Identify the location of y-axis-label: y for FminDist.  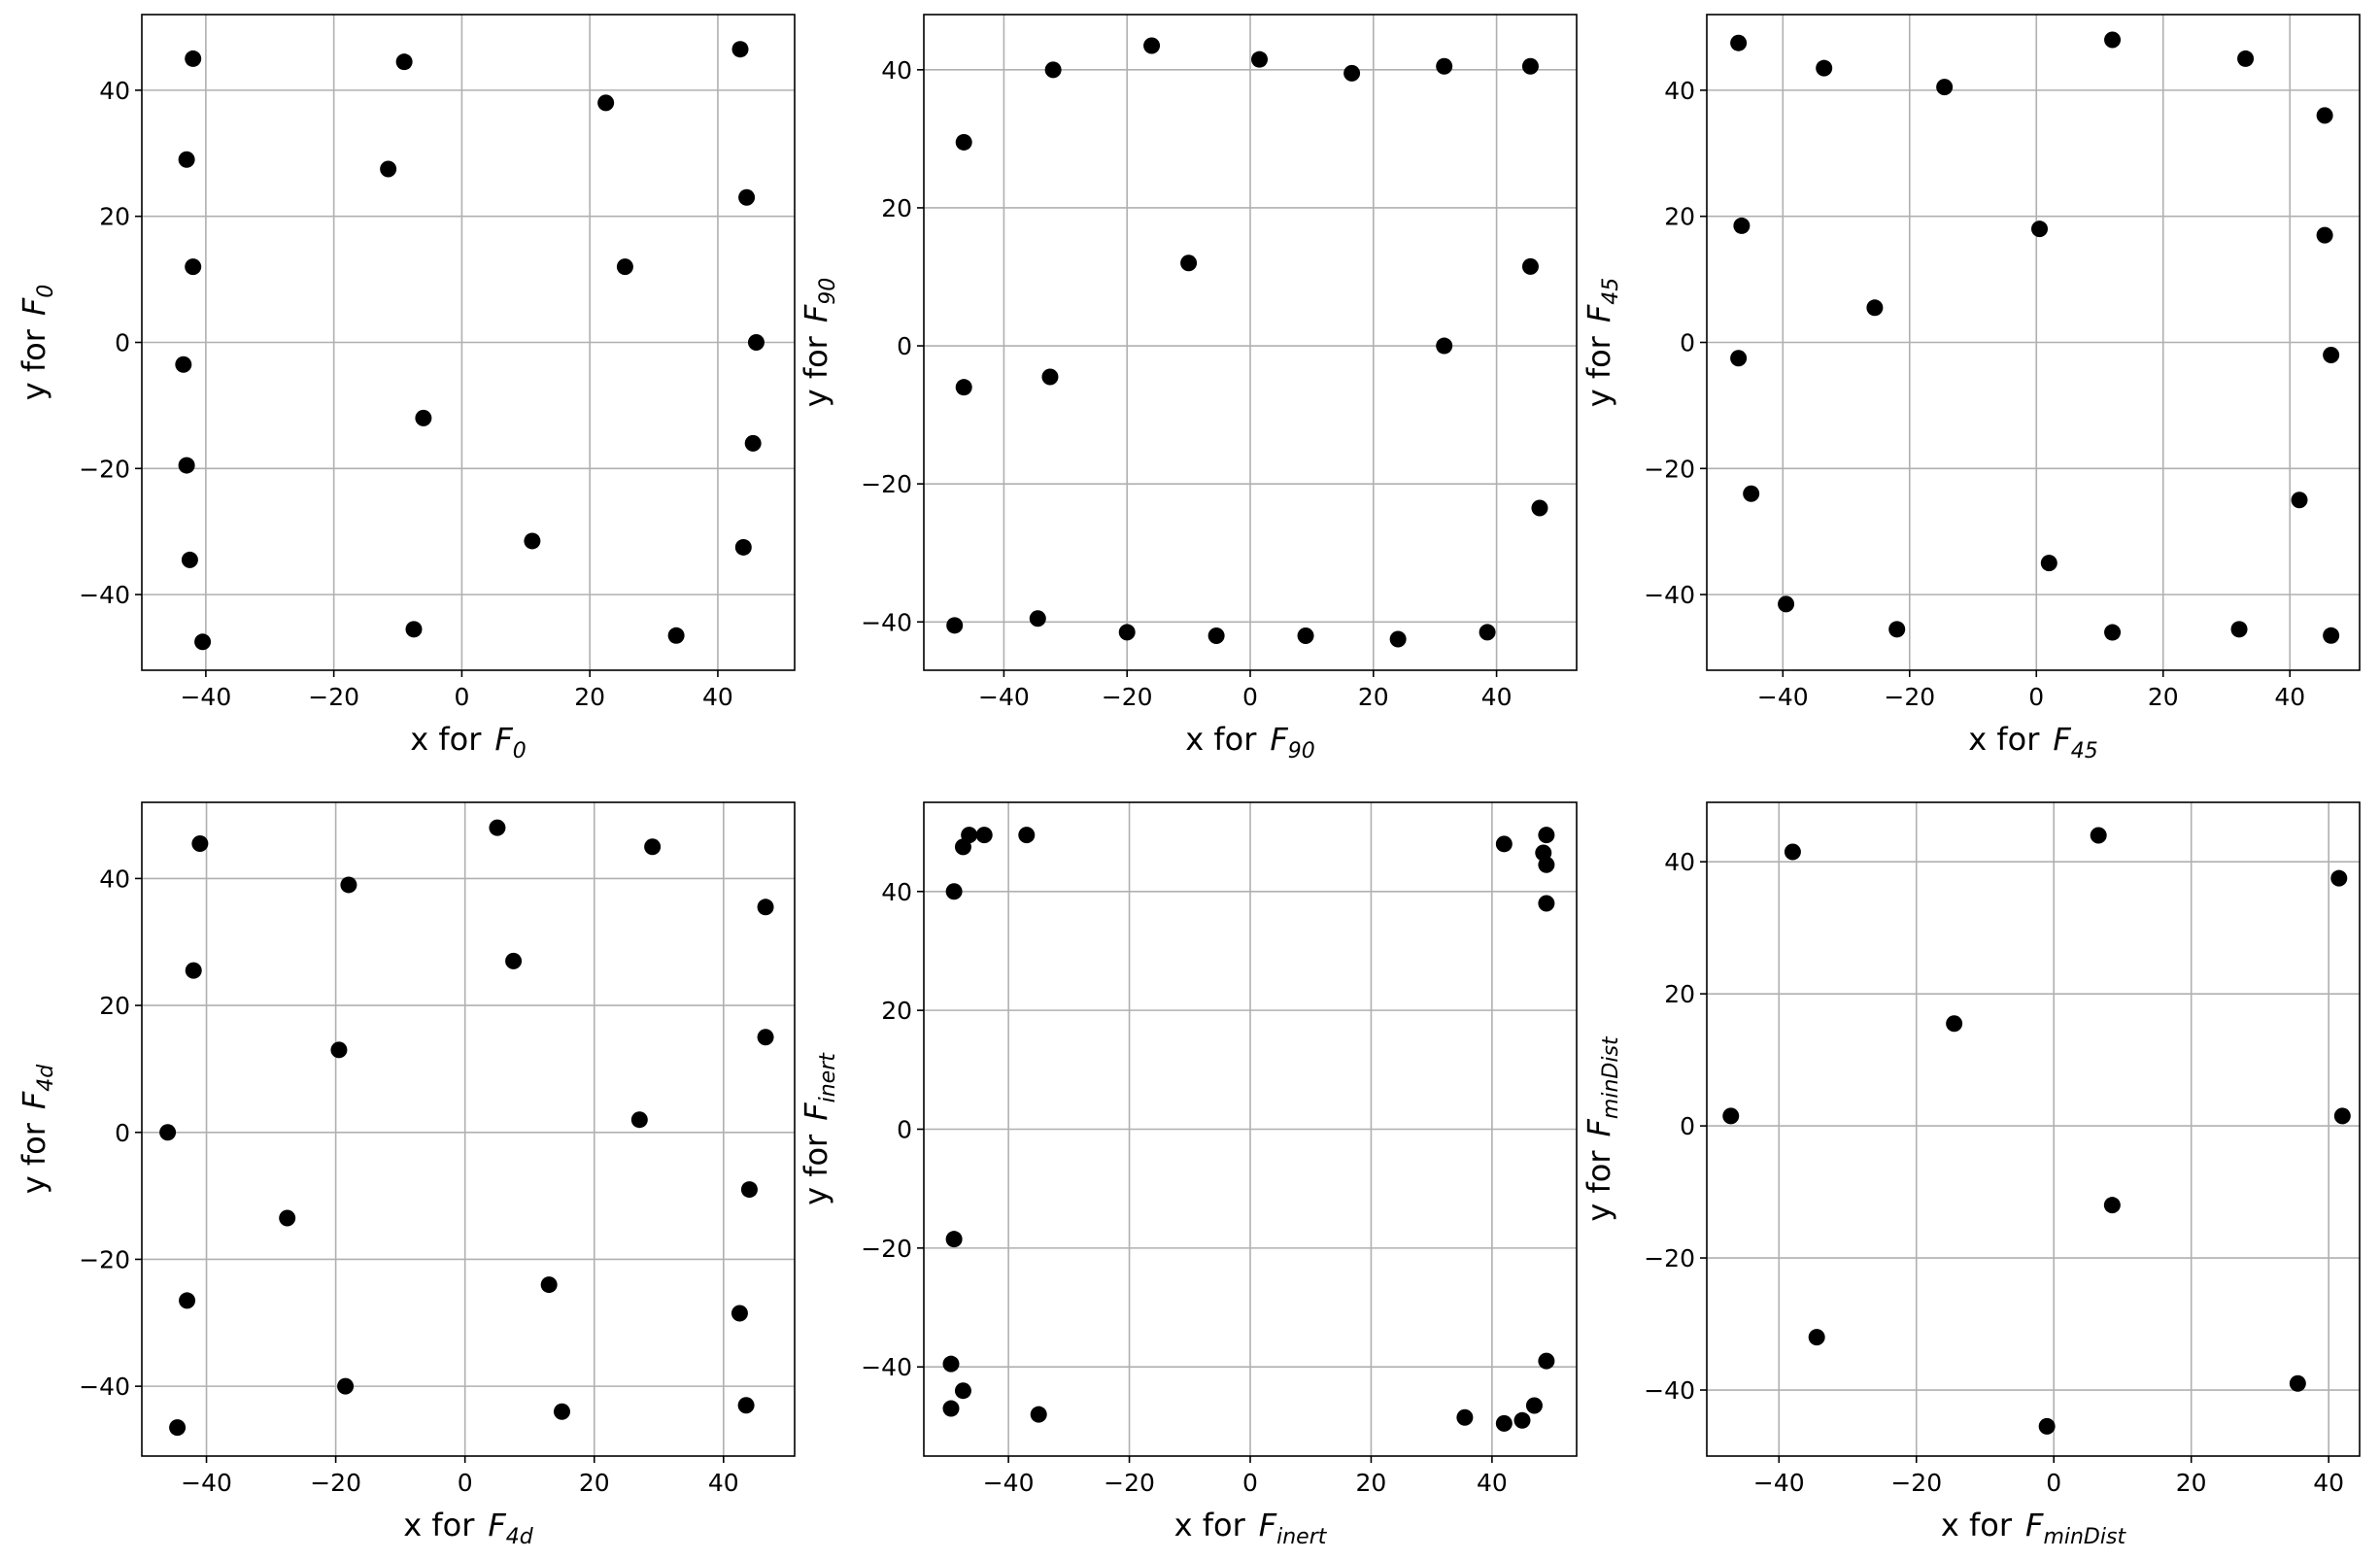
(1602, 1128).